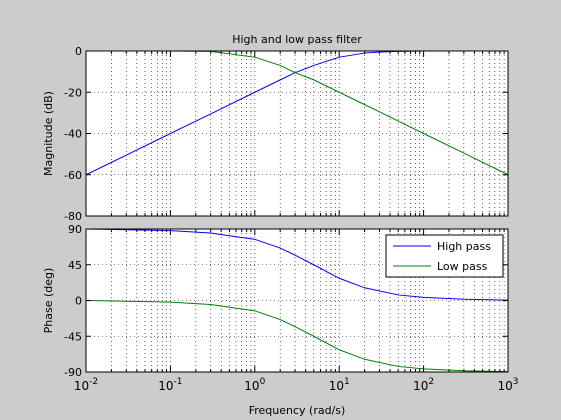 Image resolution: width=561 pixels, height=420 pixels. What do you see at coordinates (339, 385) in the screenshot?
I see `x-tick-label: 10¹` at bounding box center [339, 385].